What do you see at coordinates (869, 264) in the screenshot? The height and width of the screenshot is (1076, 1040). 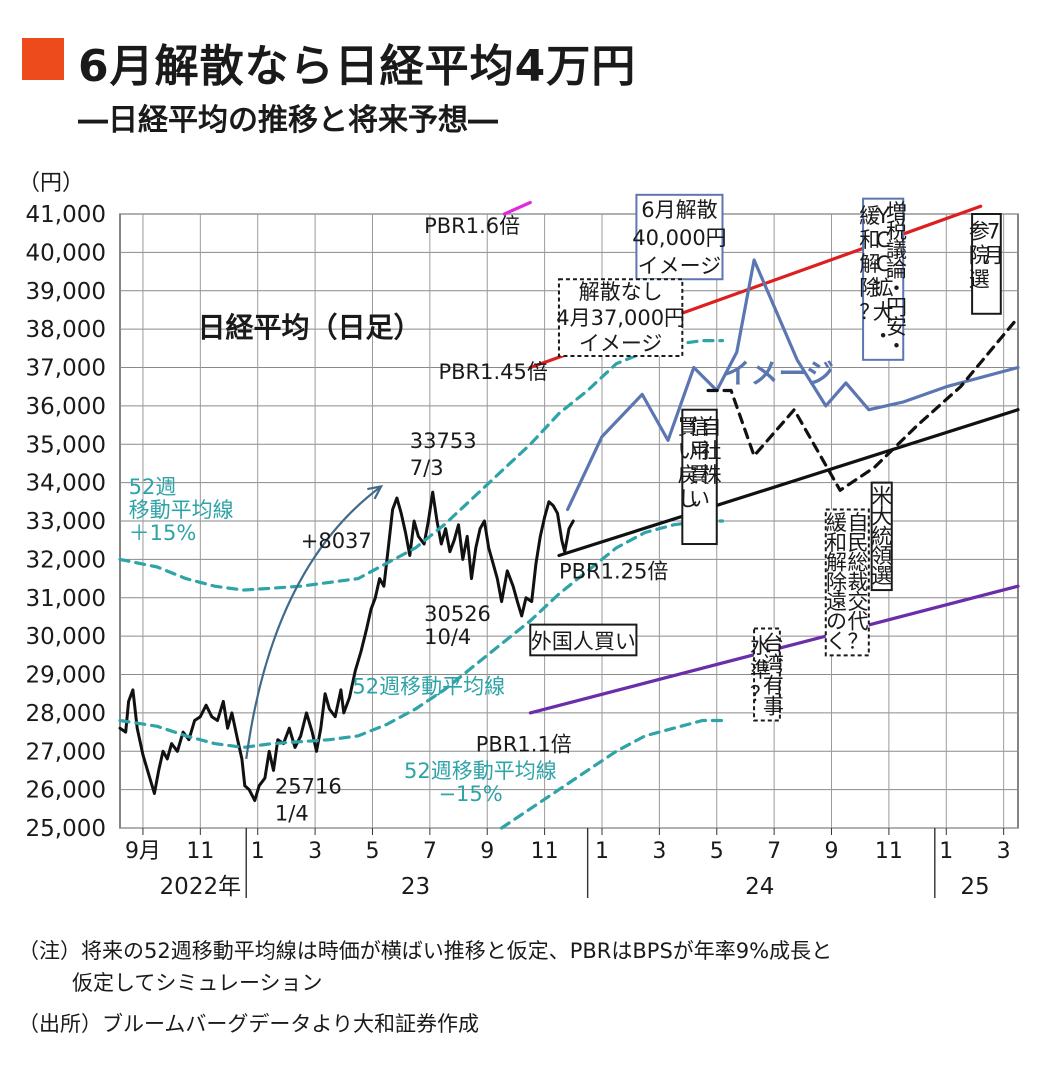 I see `annotation-text-vertical: 緩和解除？` at bounding box center [869, 264].